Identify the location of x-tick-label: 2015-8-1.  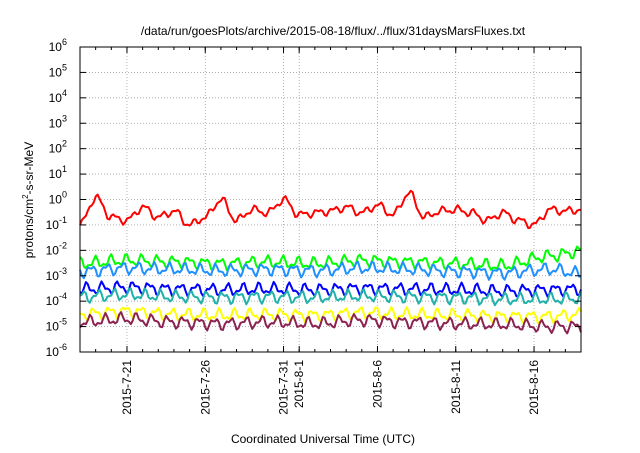
(299, 384).